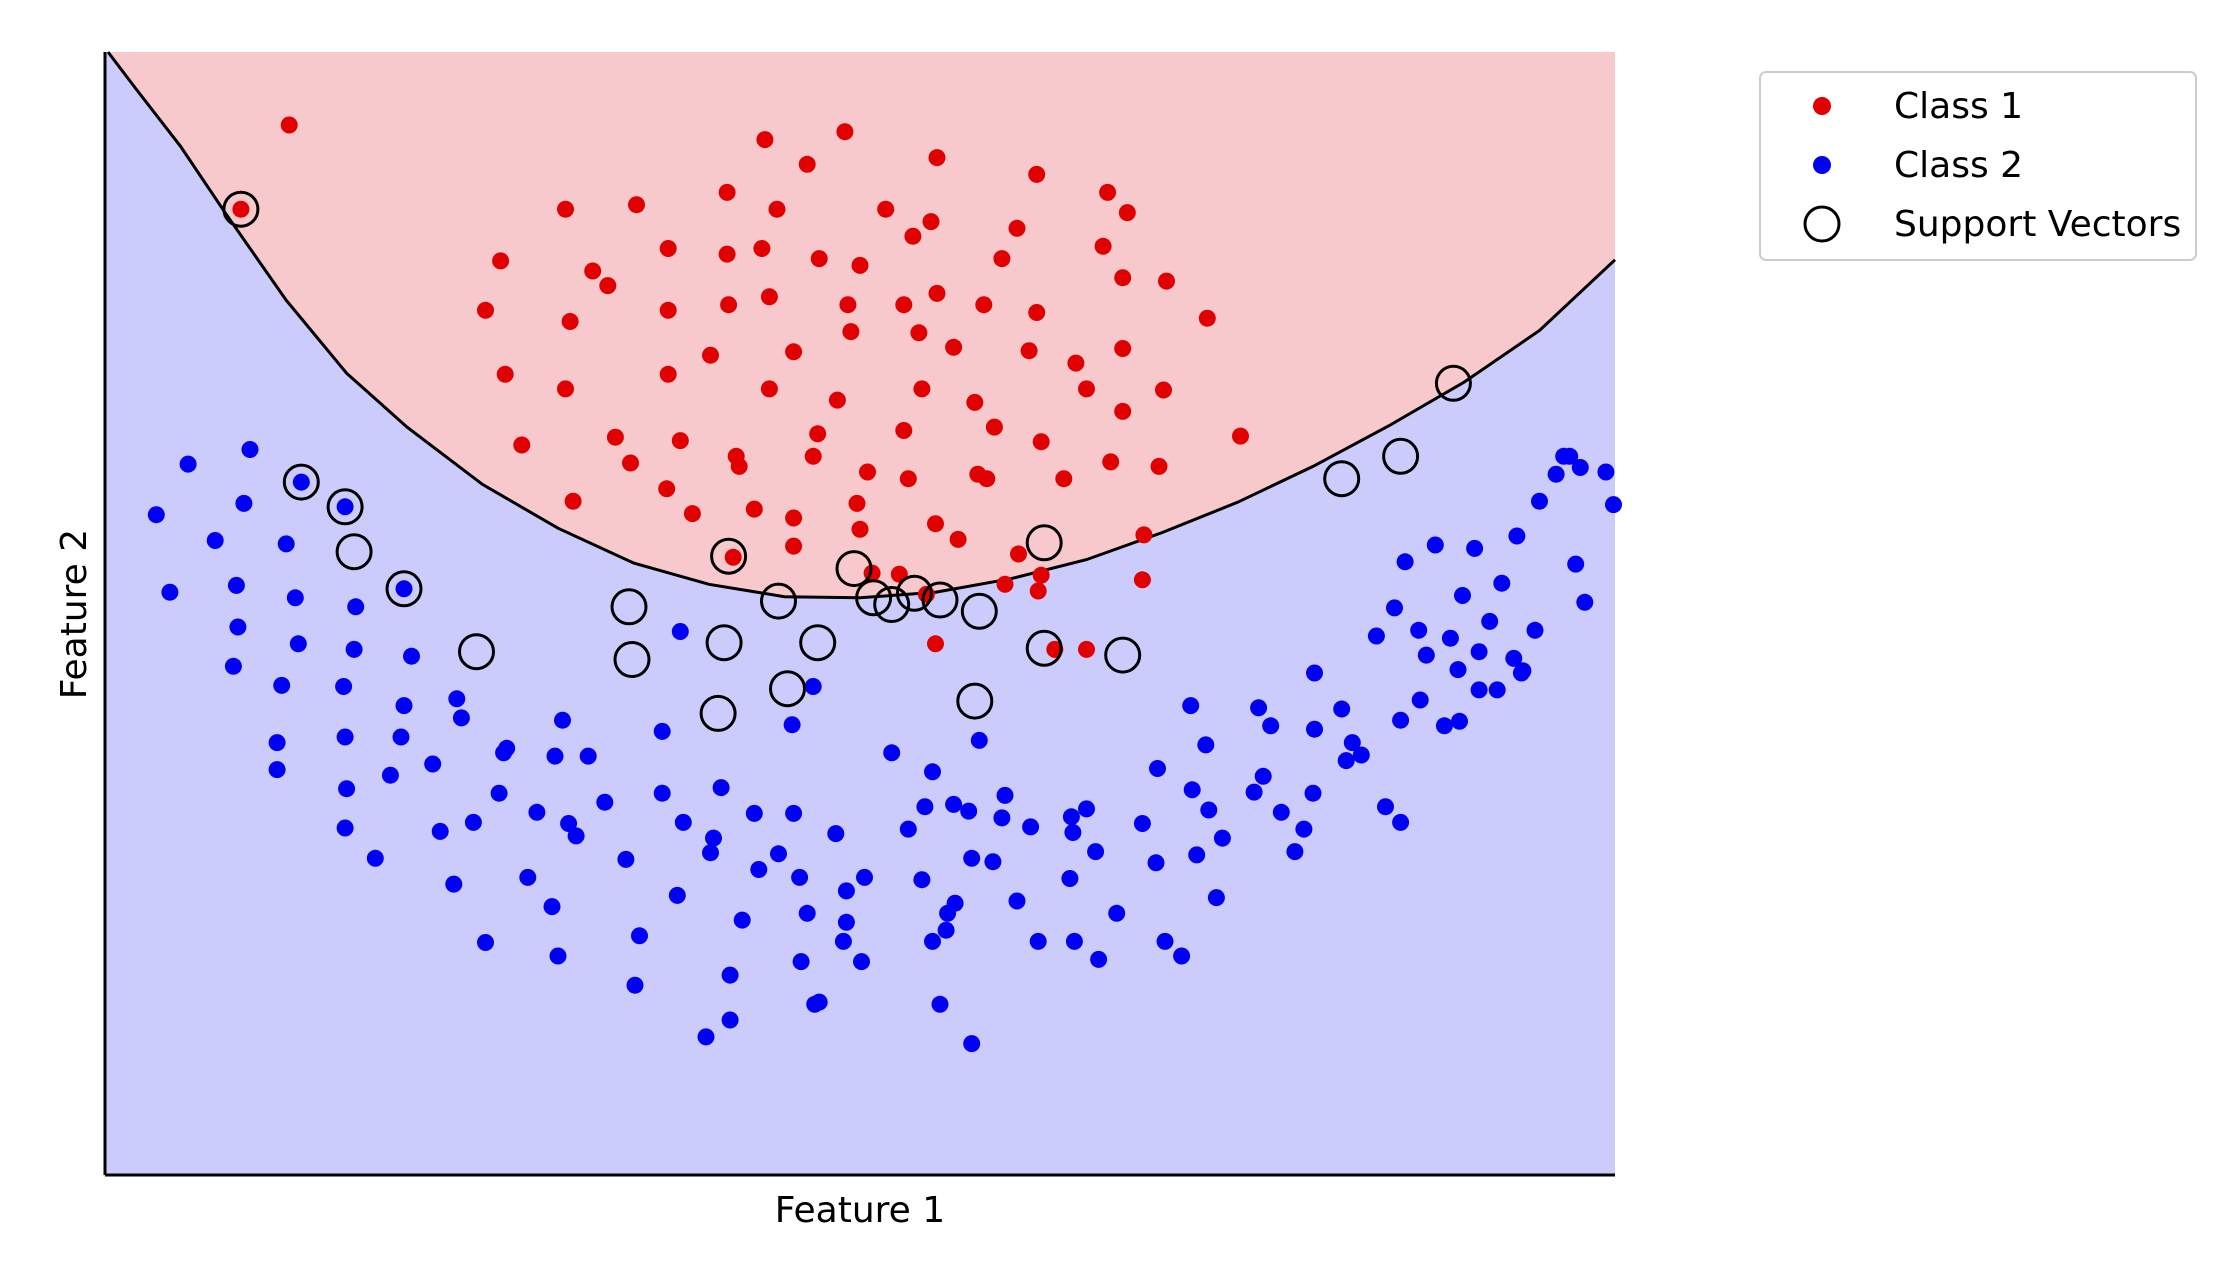  I want to click on legend-box, so click(1978, 166).